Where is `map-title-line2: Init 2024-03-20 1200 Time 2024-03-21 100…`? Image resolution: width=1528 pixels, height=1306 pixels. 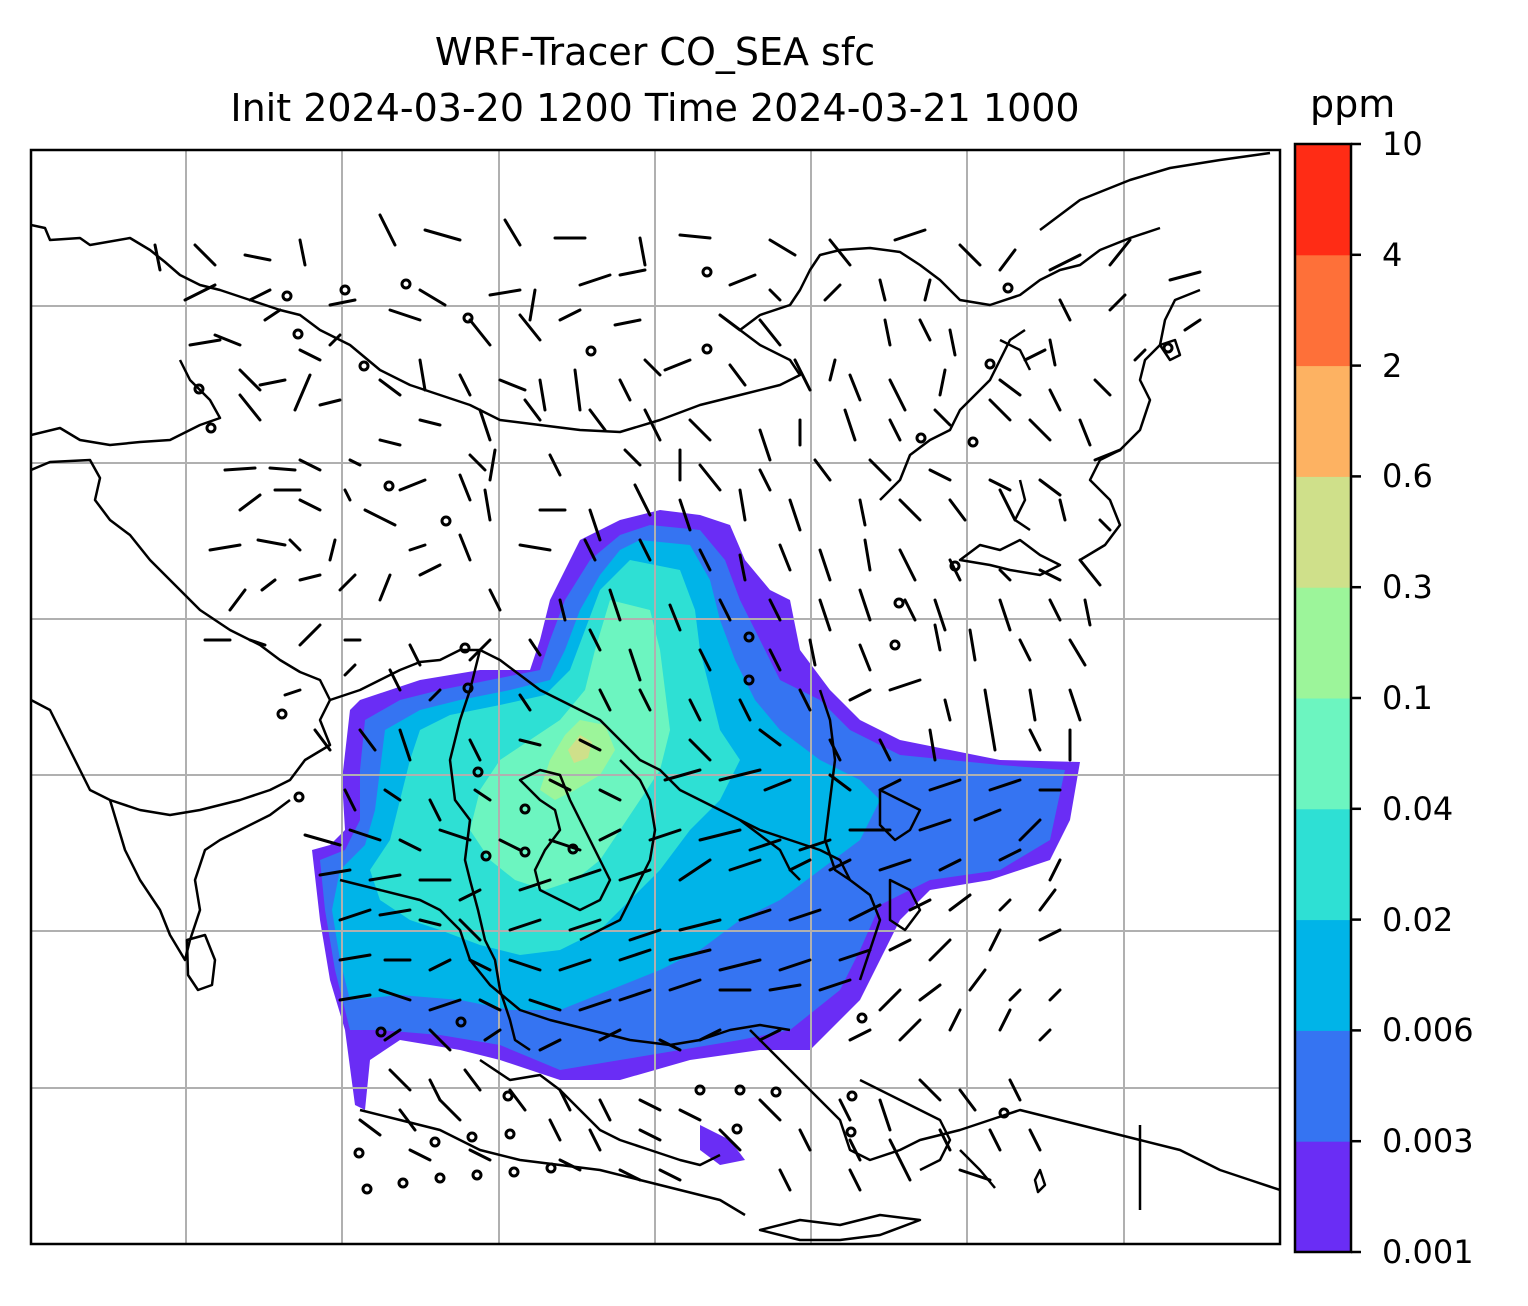
map-title-line2: Init 2024-03-20 1200 Time 2024-03-21 100… is located at coordinates (655, 108).